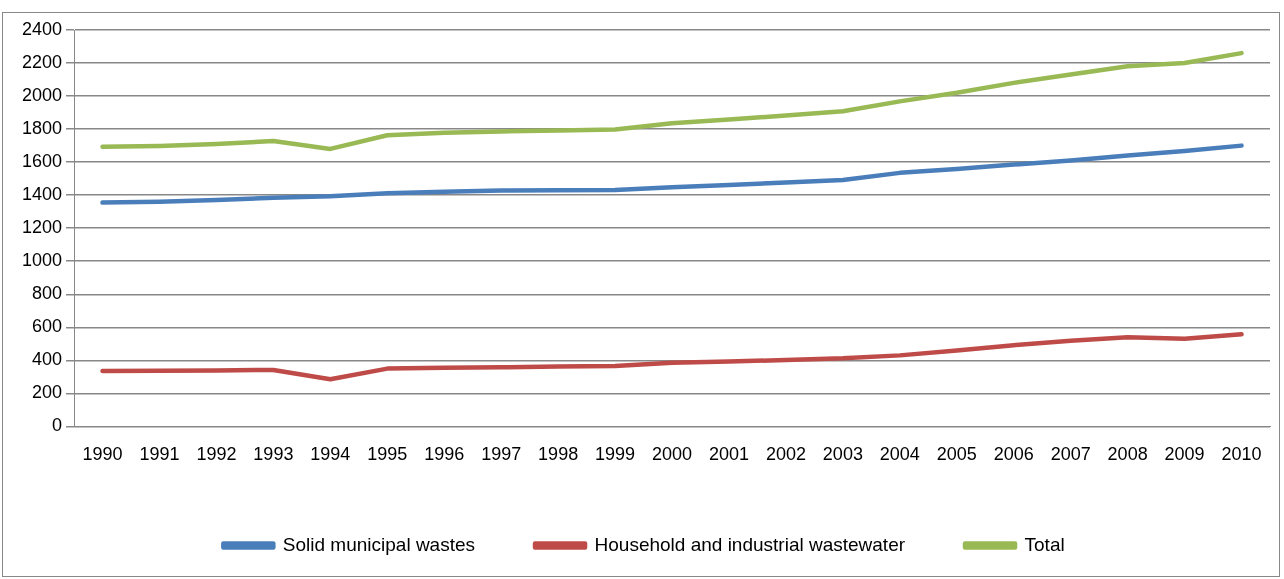 The height and width of the screenshot is (579, 1284). I want to click on x-tick-label: 1993, so click(273, 454).